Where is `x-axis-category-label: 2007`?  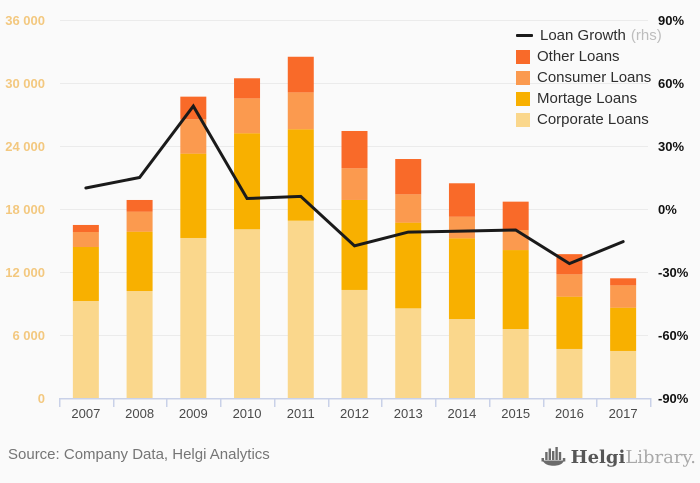 x-axis-category-label: 2007 is located at coordinates (85, 413).